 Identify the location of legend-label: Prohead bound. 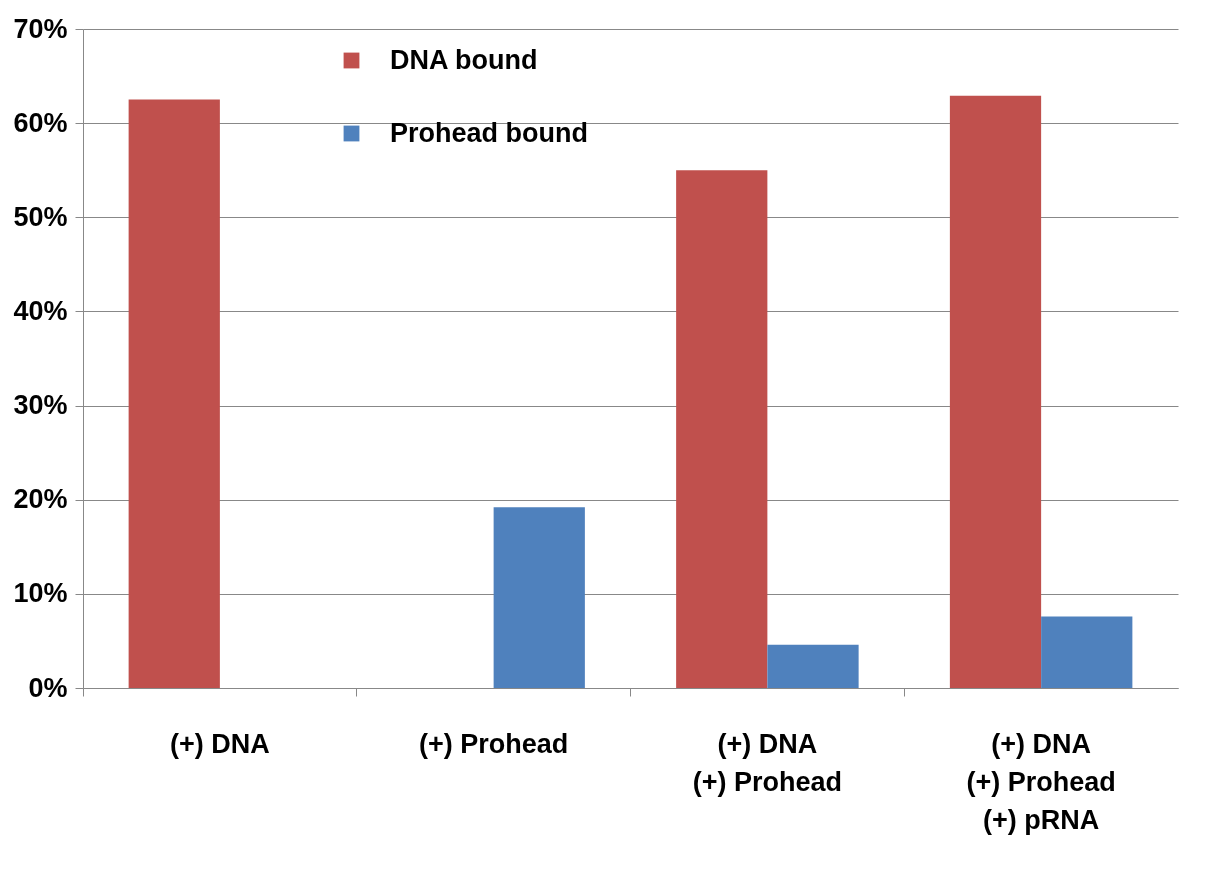
(489, 132).